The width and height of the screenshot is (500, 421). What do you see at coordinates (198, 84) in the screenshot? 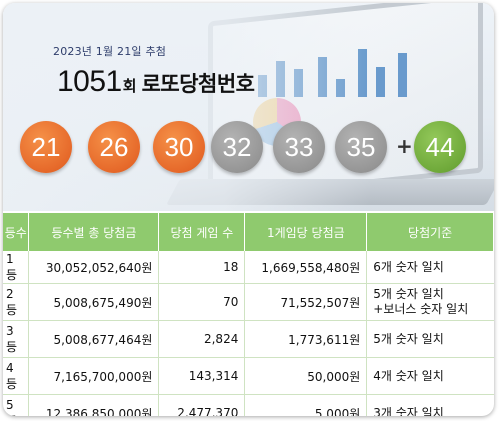
I see `title-text: 로또당첨번호` at bounding box center [198, 84].